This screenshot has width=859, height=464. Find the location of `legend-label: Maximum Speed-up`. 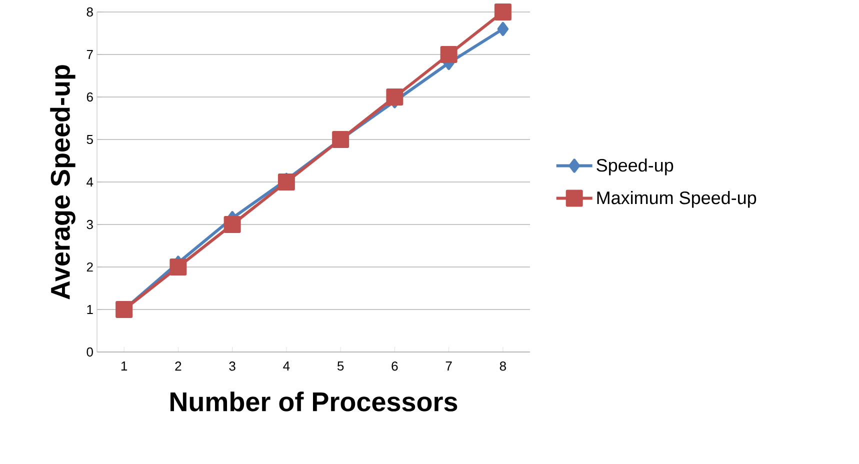

legend-label: Maximum Speed-up is located at coordinates (676, 199).